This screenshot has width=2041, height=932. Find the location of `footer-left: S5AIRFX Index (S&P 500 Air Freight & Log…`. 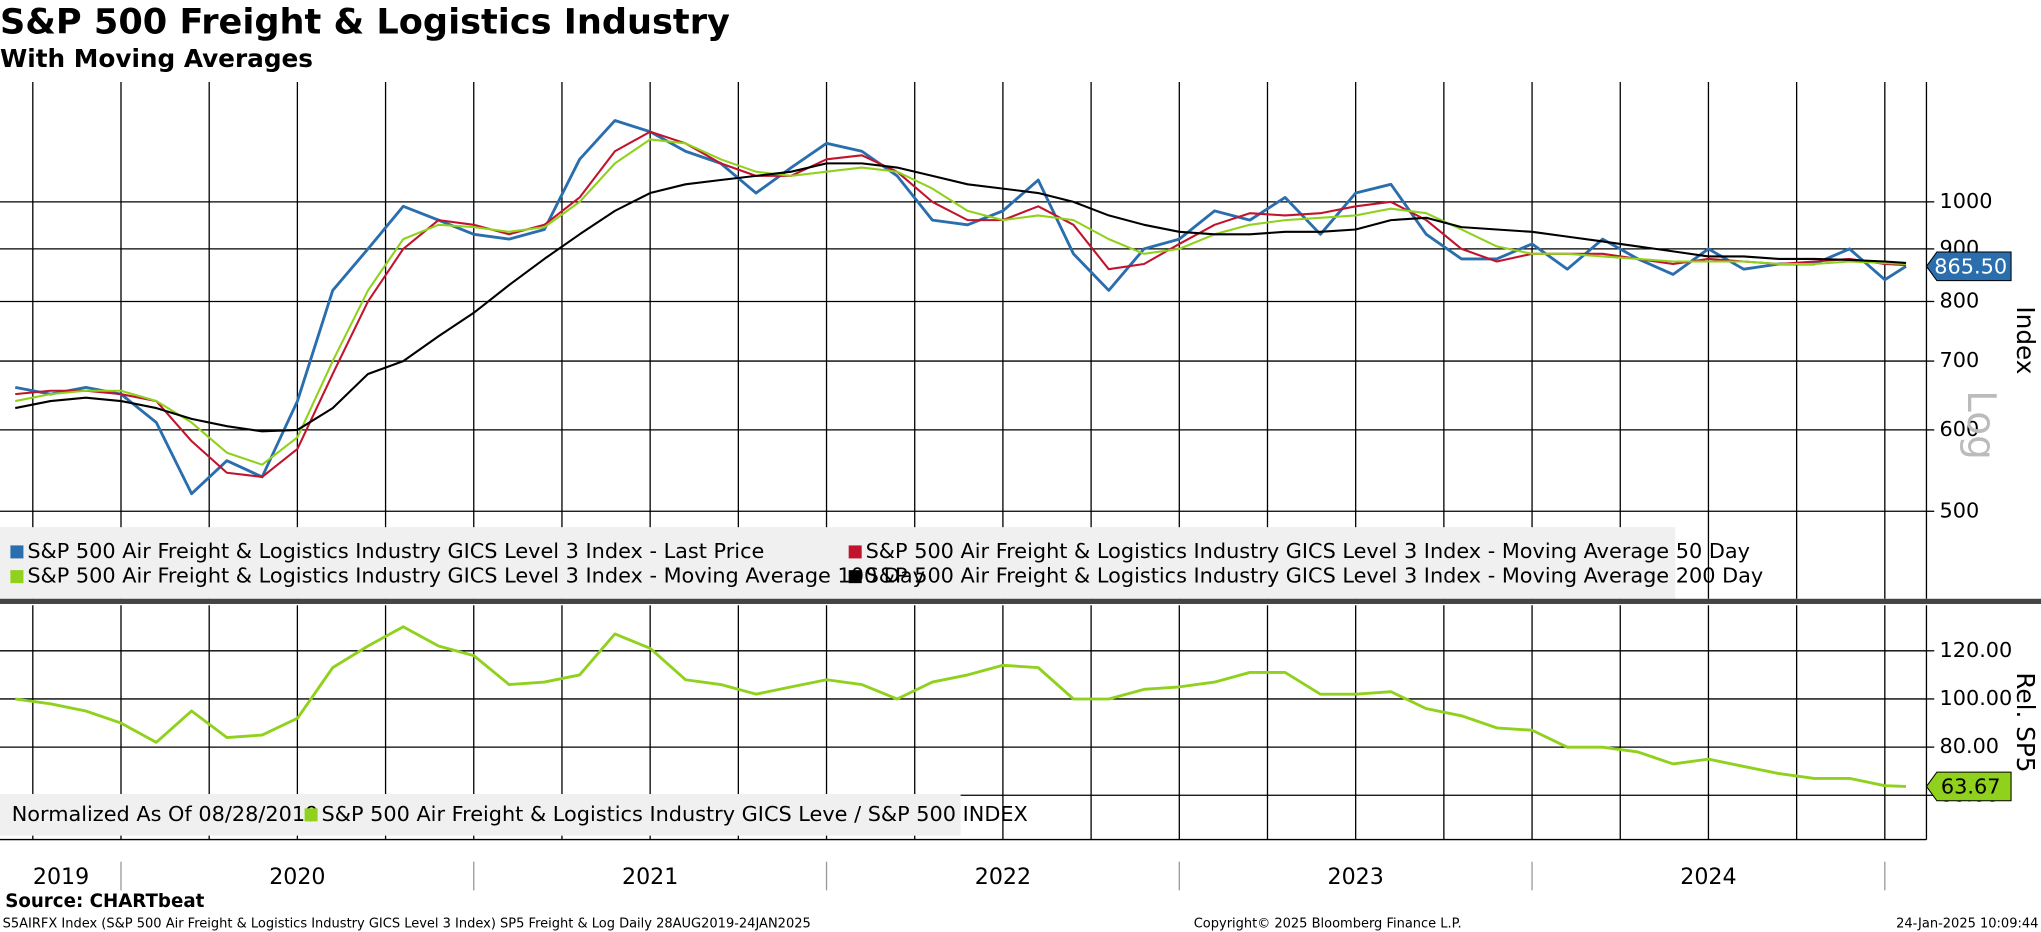

footer-left: S5AIRFX Index (S&P 500 Air Freight & Log… is located at coordinates (407, 924).